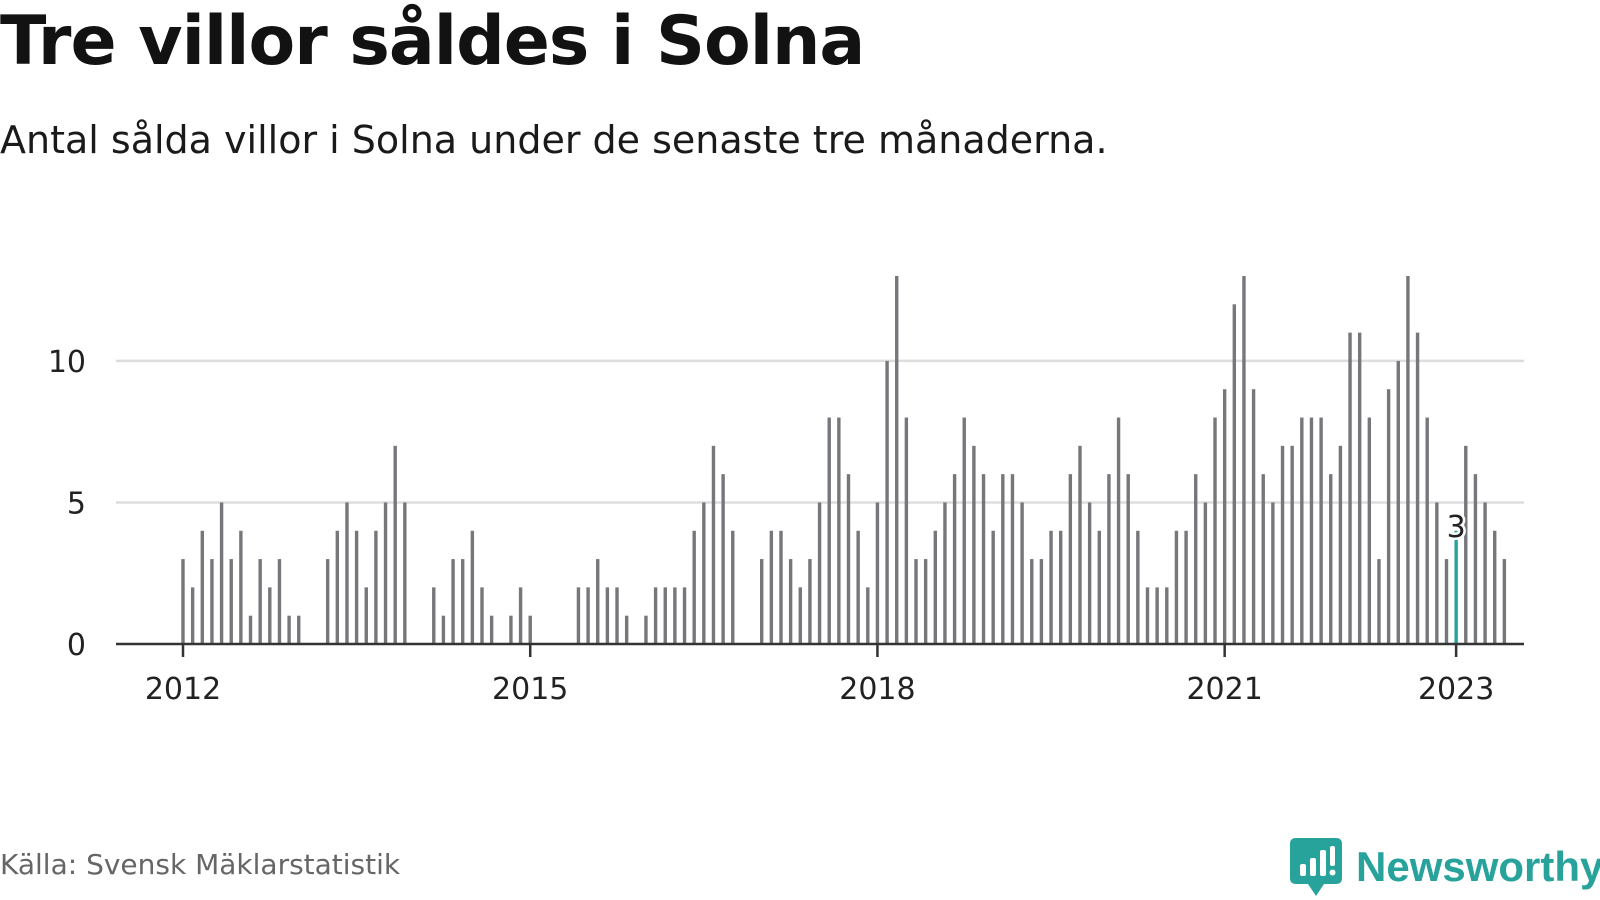 The width and height of the screenshot is (1600, 900). Describe the element at coordinates (877, 689) in the screenshot. I see `x-tick-label: 2018` at that location.